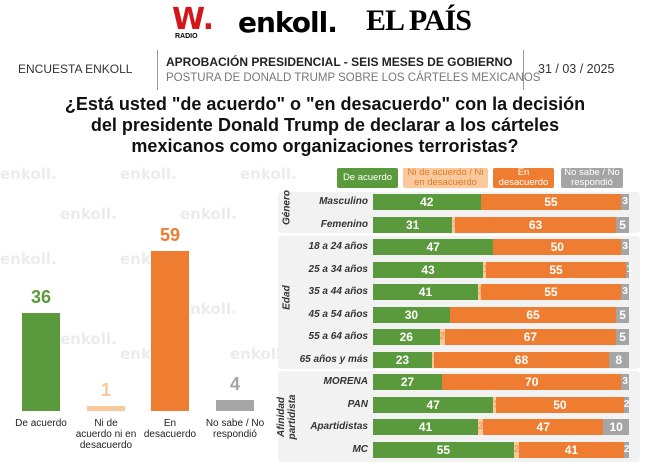 Image resolution: width=650 pixels, height=472 pixels. What do you see at coordinates (287, 417) in the screenshot?
I see `group-label: Afinidad partidista` at bounding box center [287, 417].